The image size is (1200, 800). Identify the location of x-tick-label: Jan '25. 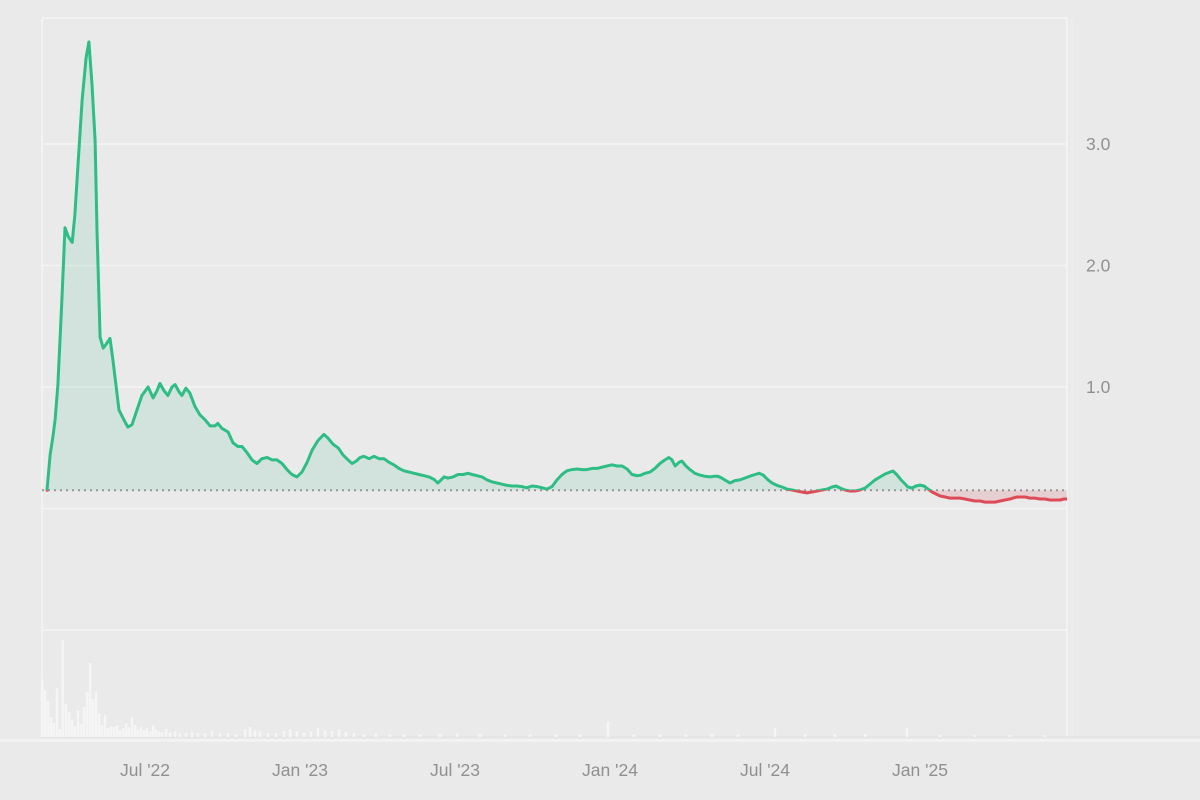
(920, 770).